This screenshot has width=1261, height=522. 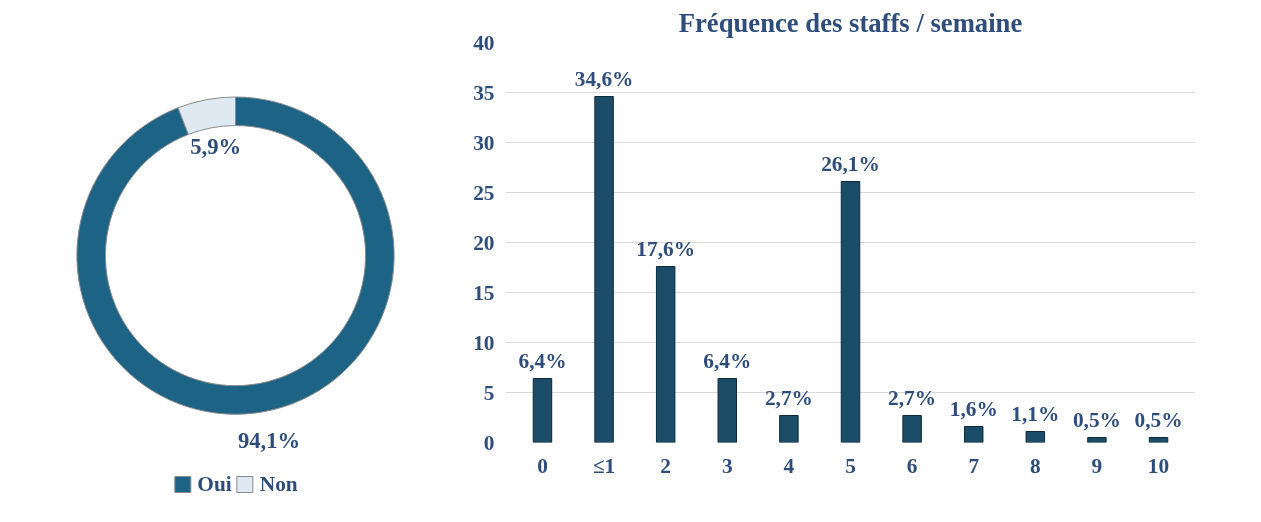 I want to click on x-tick-label: 3, so click(x=727, y=465).